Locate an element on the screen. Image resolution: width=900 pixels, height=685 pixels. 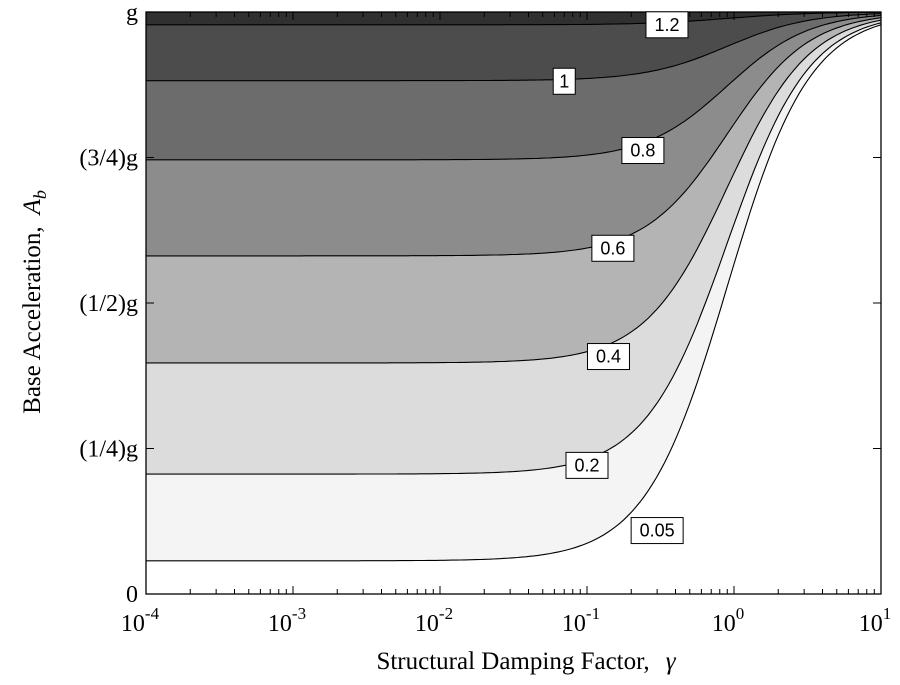
x-axis-title: Structural Damping Factor, γ is located at coordinates (526, 661).